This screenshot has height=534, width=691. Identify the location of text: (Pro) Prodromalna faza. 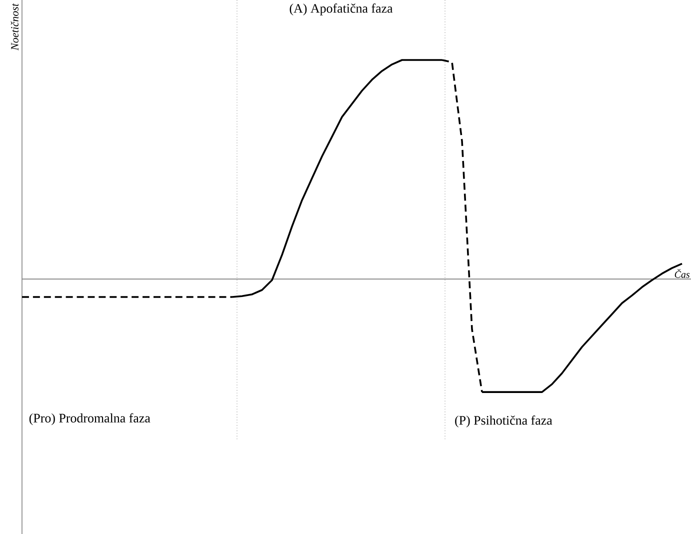
(89, 419).